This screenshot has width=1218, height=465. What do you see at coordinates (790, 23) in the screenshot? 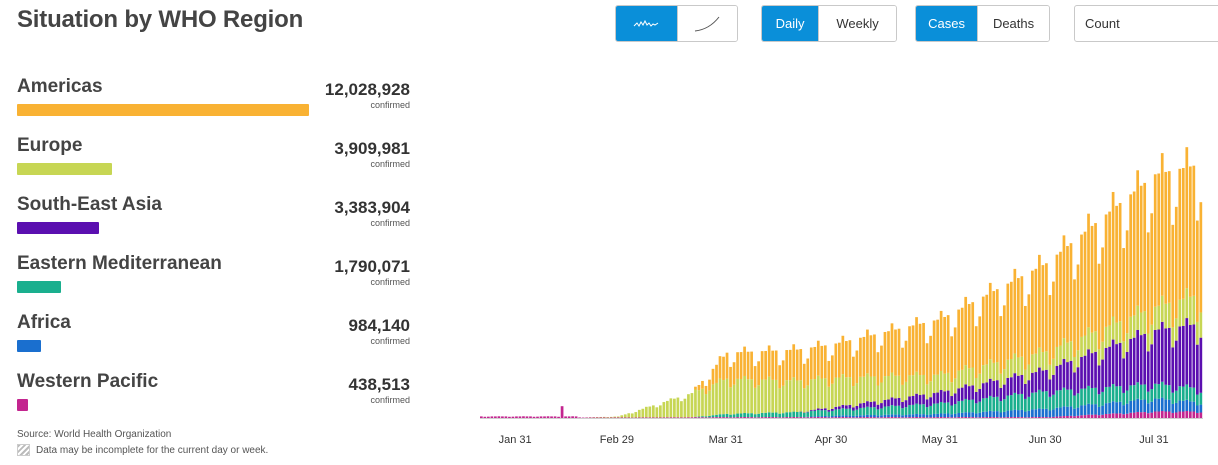
I see `daily-button: Daily` at bounding box center [790, 23].